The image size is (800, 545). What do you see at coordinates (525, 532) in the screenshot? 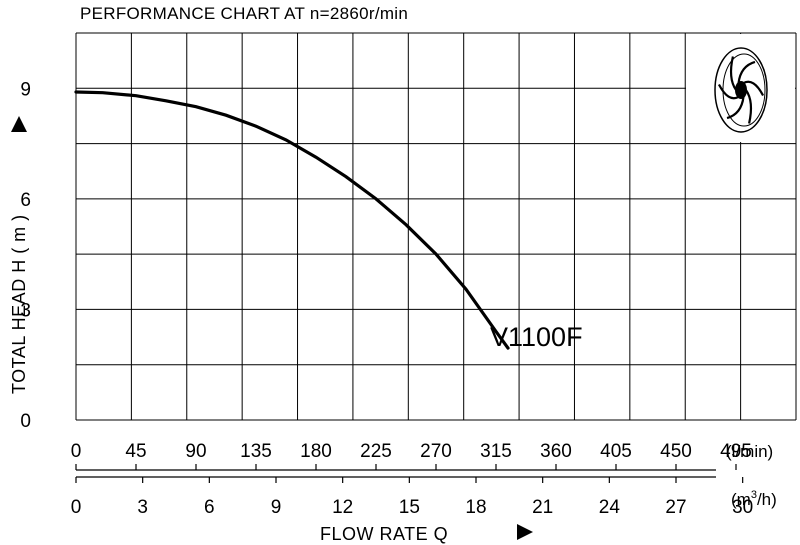
I see `x-axis-arrow-icon` at bounding box center [525, 532].